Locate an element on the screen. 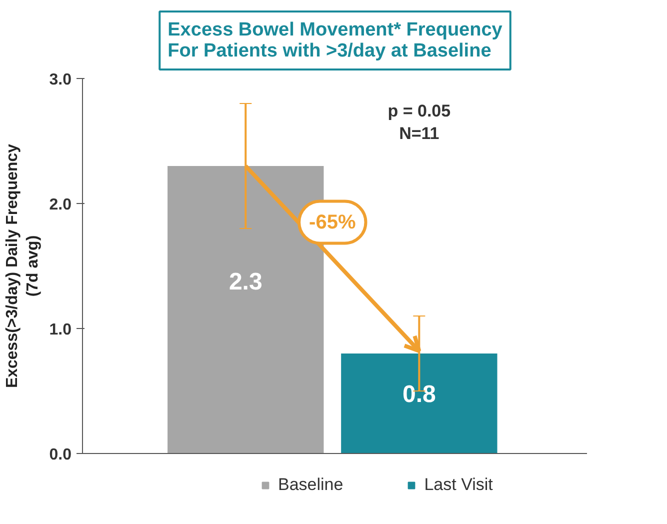  y-axis-title: Excess(>3/day) Daily Frequency (7d avg) is located at coordinates (23, 266).